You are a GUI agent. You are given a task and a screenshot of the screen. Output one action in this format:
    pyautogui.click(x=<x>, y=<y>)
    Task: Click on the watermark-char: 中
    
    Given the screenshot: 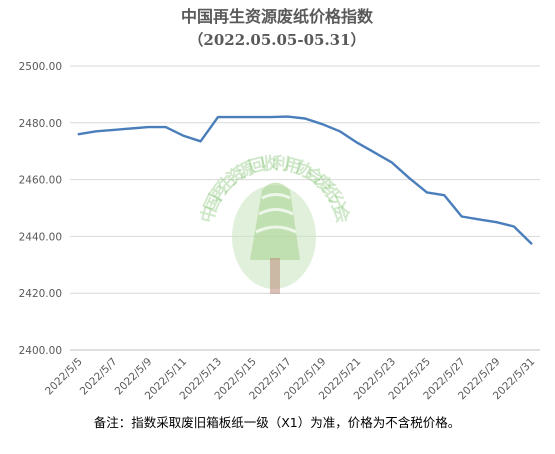 What is the action you would take?
    pyautogui.click(x=208, y=214)
    